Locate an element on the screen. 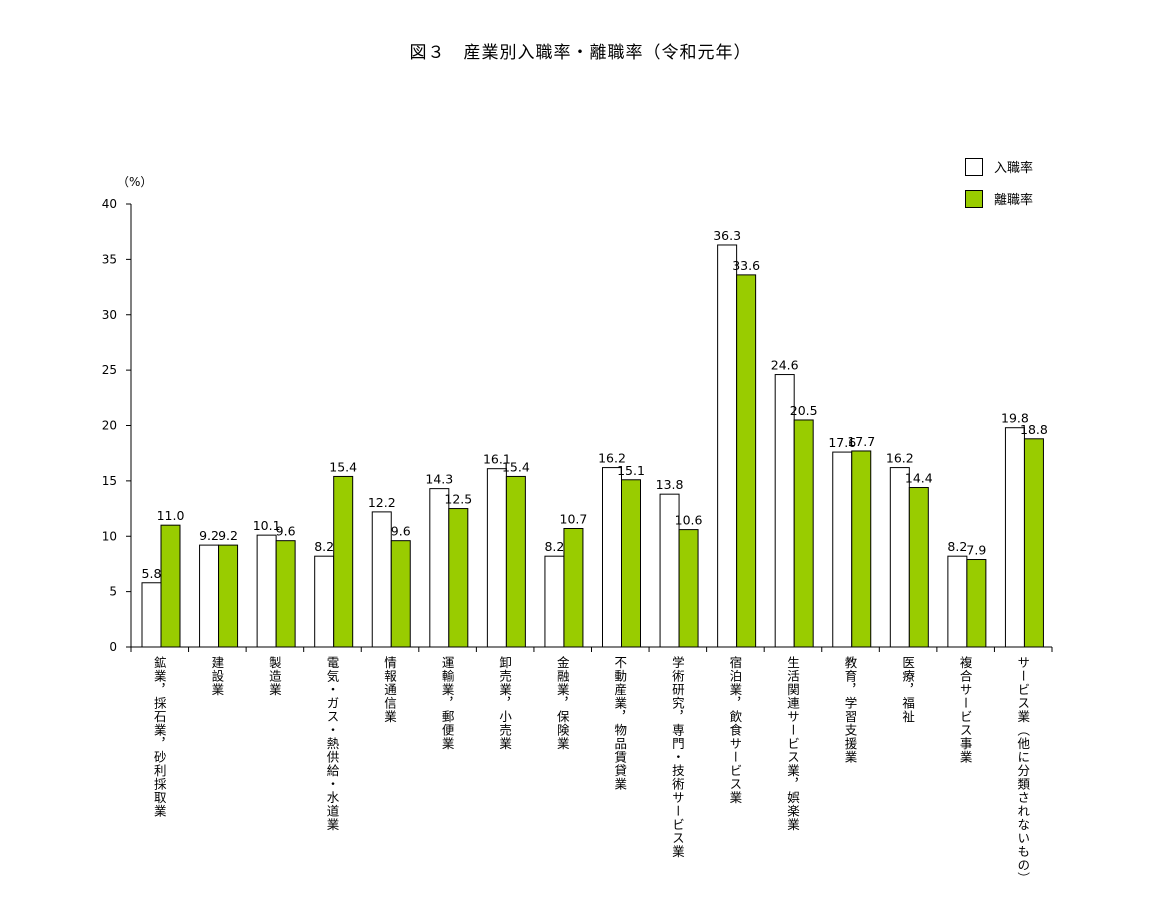 This screenshot has width=1161, height=912. y-axis-unit-label: （%） is located at coordinates (135, 182).